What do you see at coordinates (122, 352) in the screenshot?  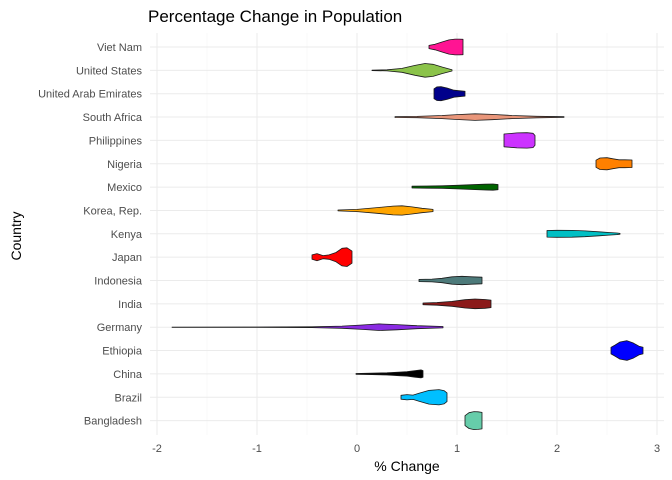 I see `y-tick-label: Ethiopia` at bounding box center [122, 352].